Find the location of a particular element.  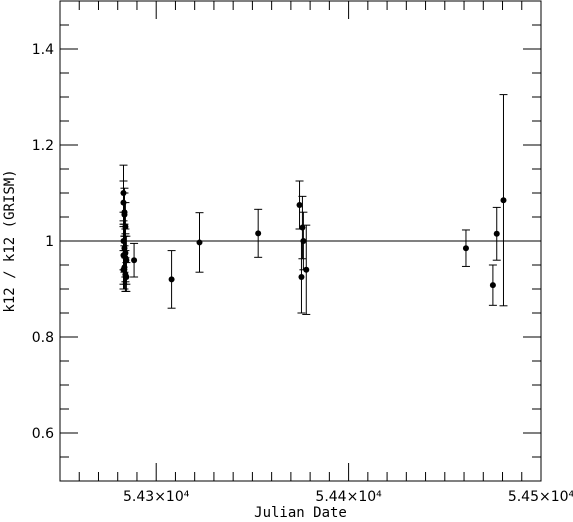

x-axis-label: Julian Date is located at coordinates (300, 513).